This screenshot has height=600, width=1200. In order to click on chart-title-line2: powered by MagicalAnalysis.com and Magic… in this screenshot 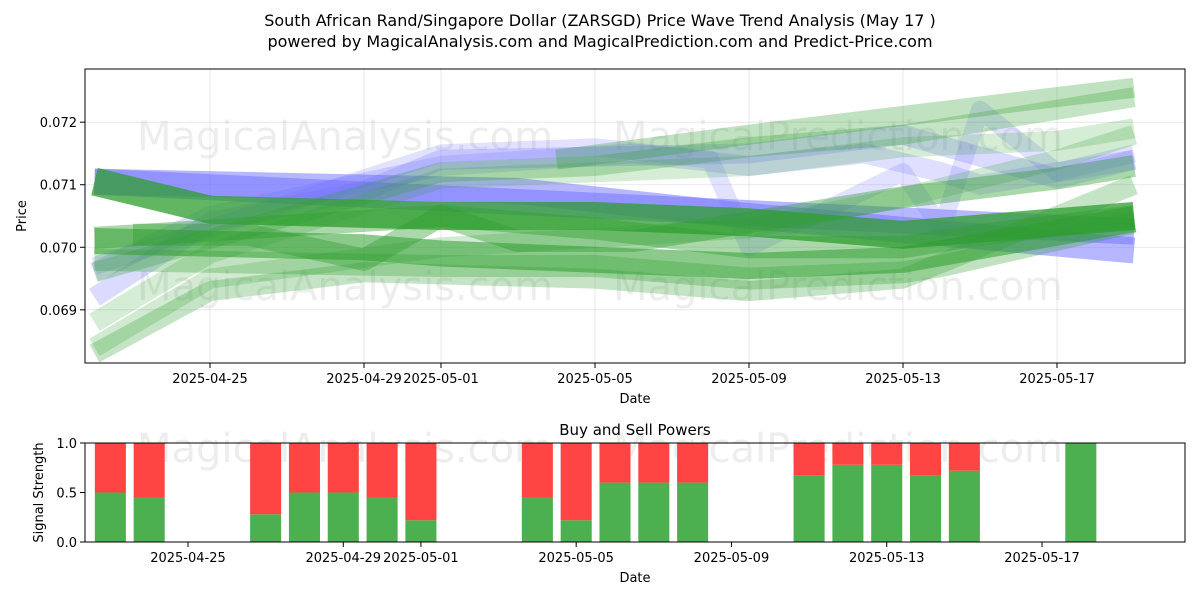, I will do `click(599, 41)`.